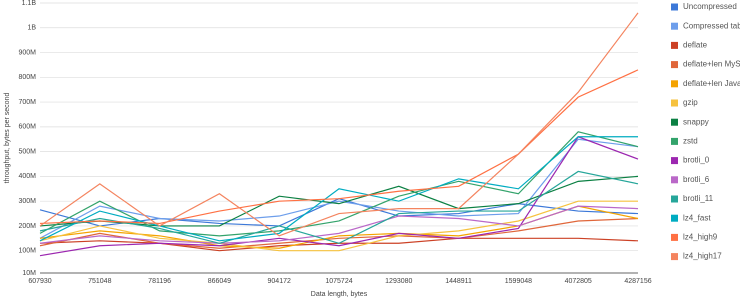 The height and width of the screenshot is (299, 740). Describe the element at coordinates (518, 281) in the screenshot. I see `x-tick-label: 1599048` at that location.